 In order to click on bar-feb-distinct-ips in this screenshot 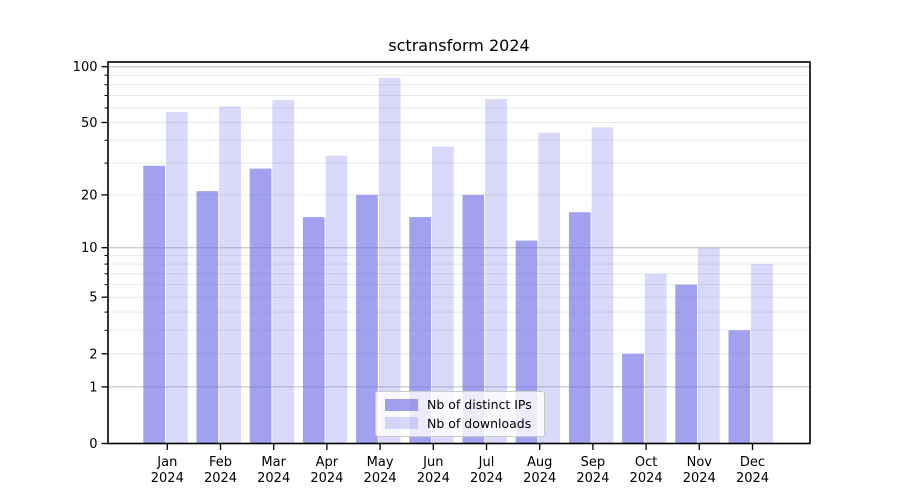, I will do `click(207, 317)`.